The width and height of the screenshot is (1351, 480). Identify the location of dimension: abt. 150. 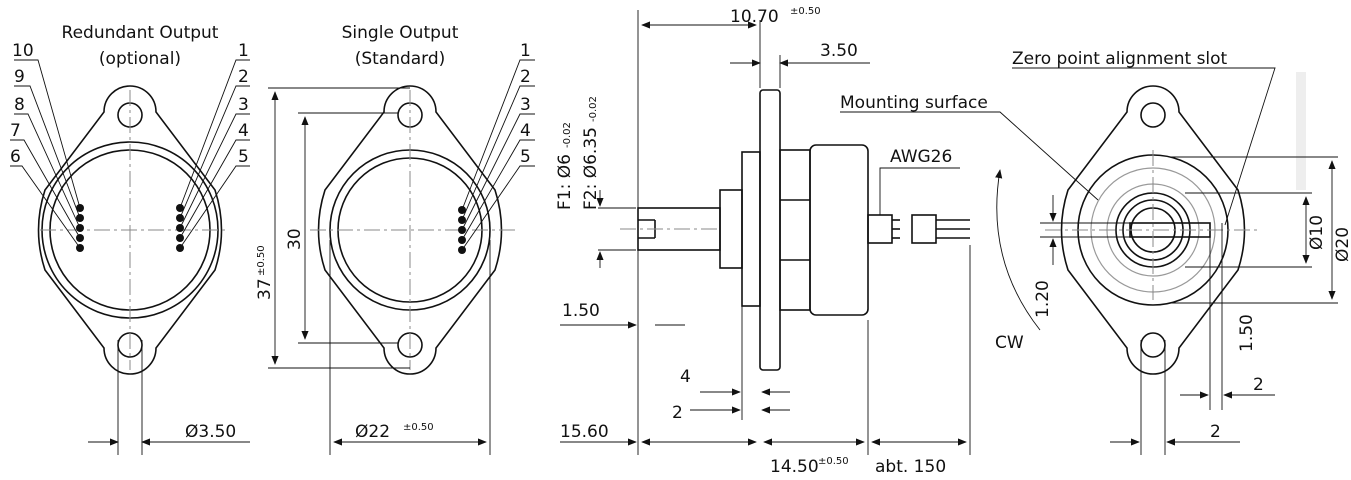
(910, 467).